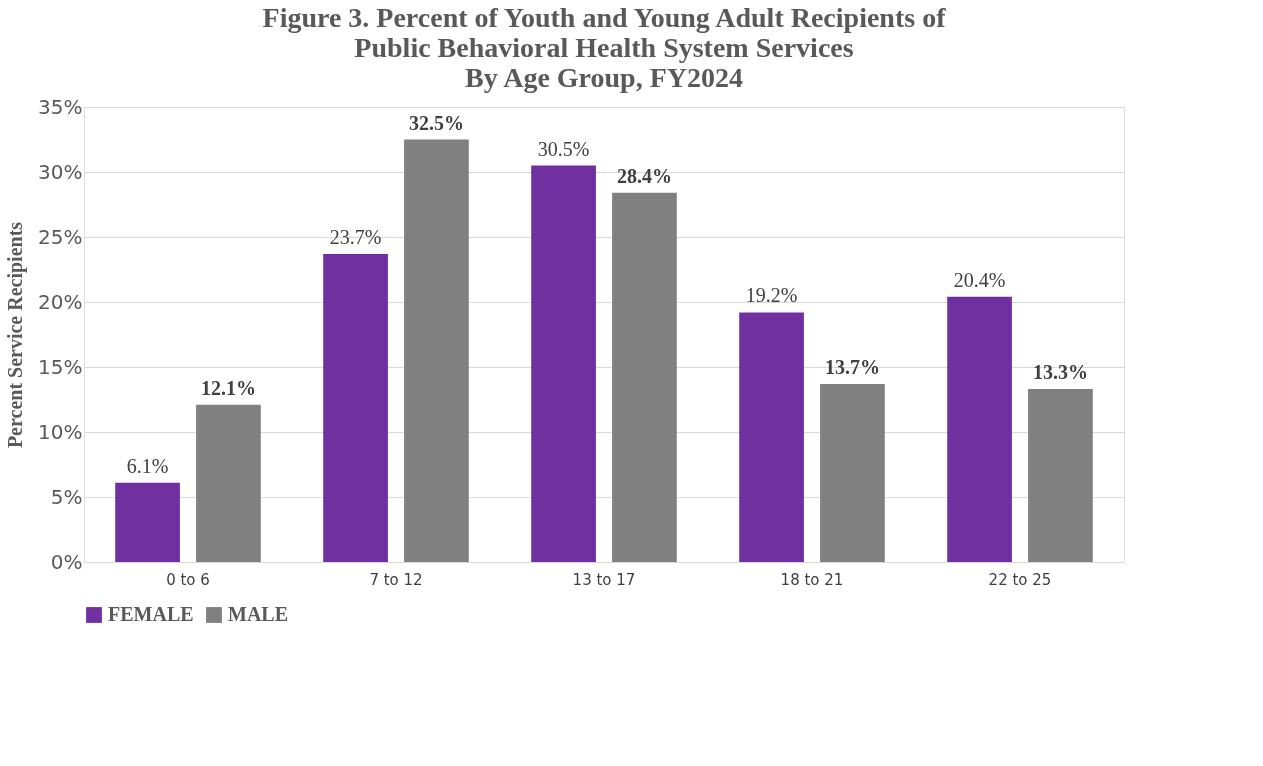  I want to click on y-axis-title: Percent Service Recipients, so click(16, 335).